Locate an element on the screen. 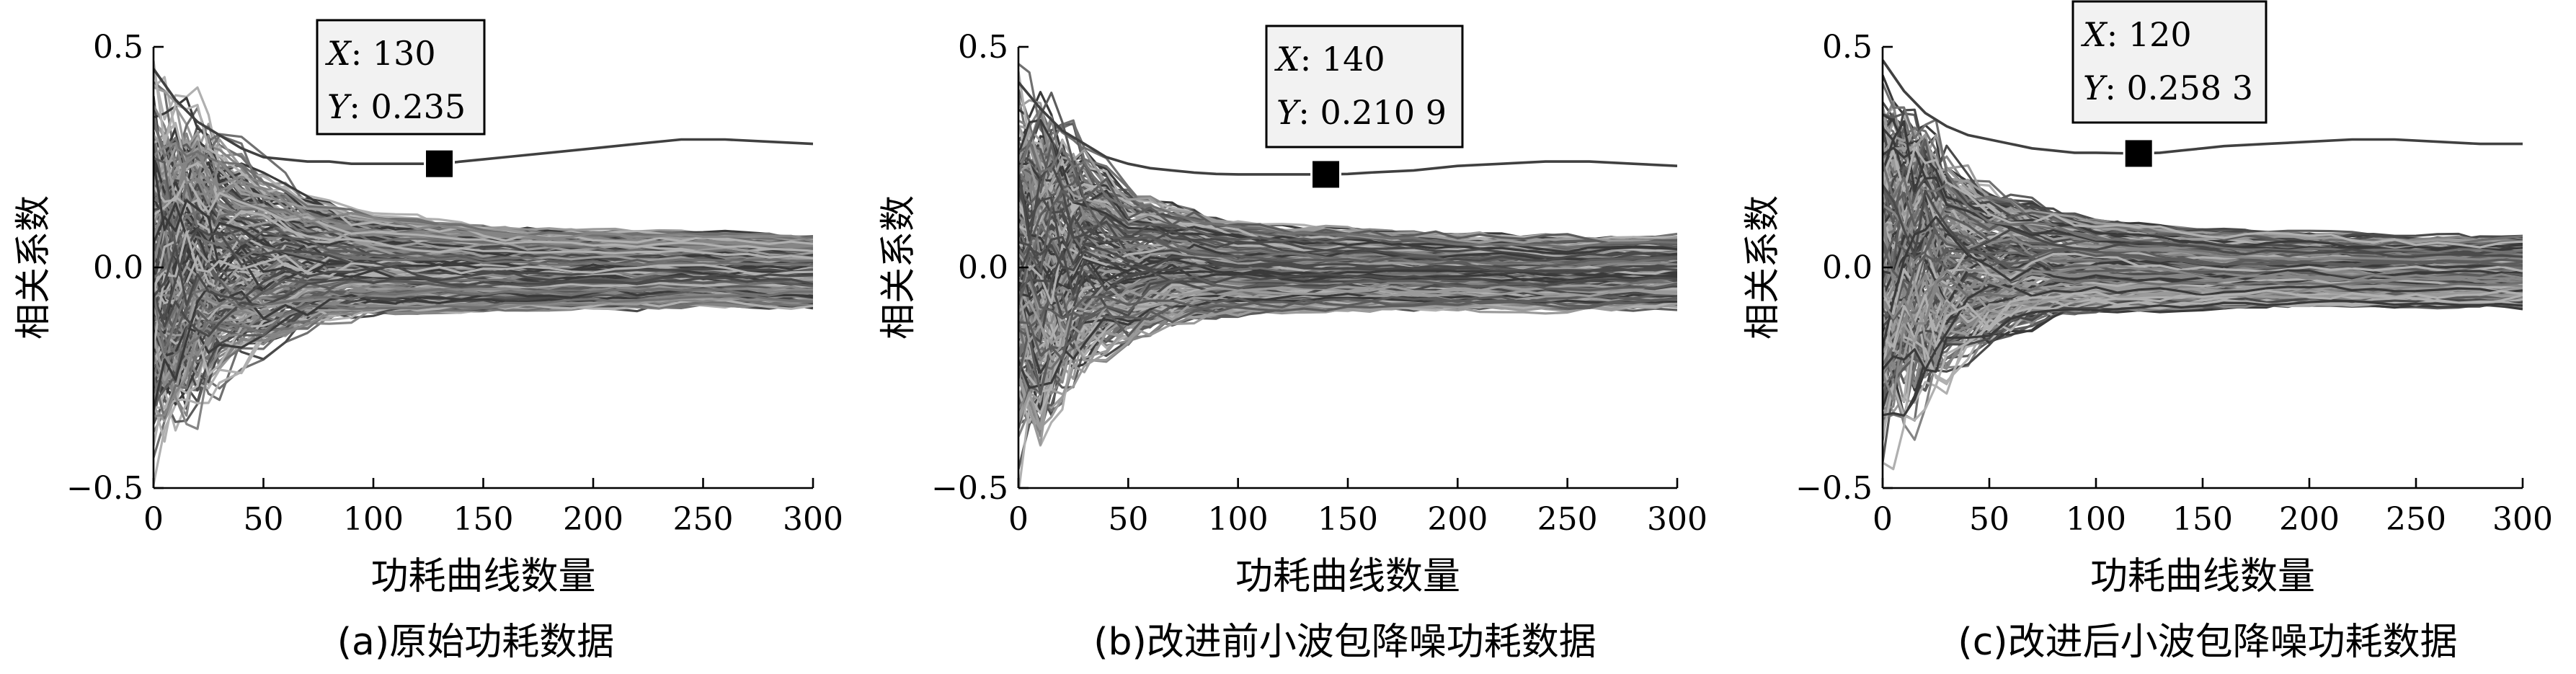 The height and width of the screenshot is (674, 2576). datatip-x-value: 140 is located at coordinates (1353, 59).